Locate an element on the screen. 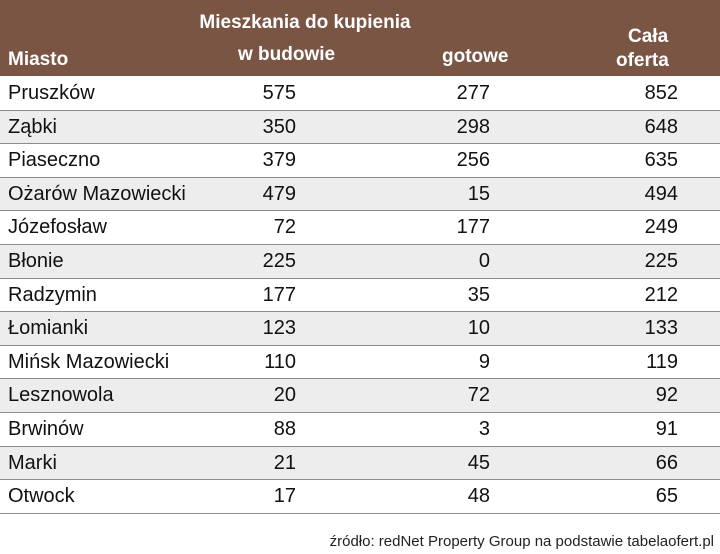 This screenshot has height=554, width=720. table-row: Pruszków 575 277 852 is located at coordinates (360, 94).